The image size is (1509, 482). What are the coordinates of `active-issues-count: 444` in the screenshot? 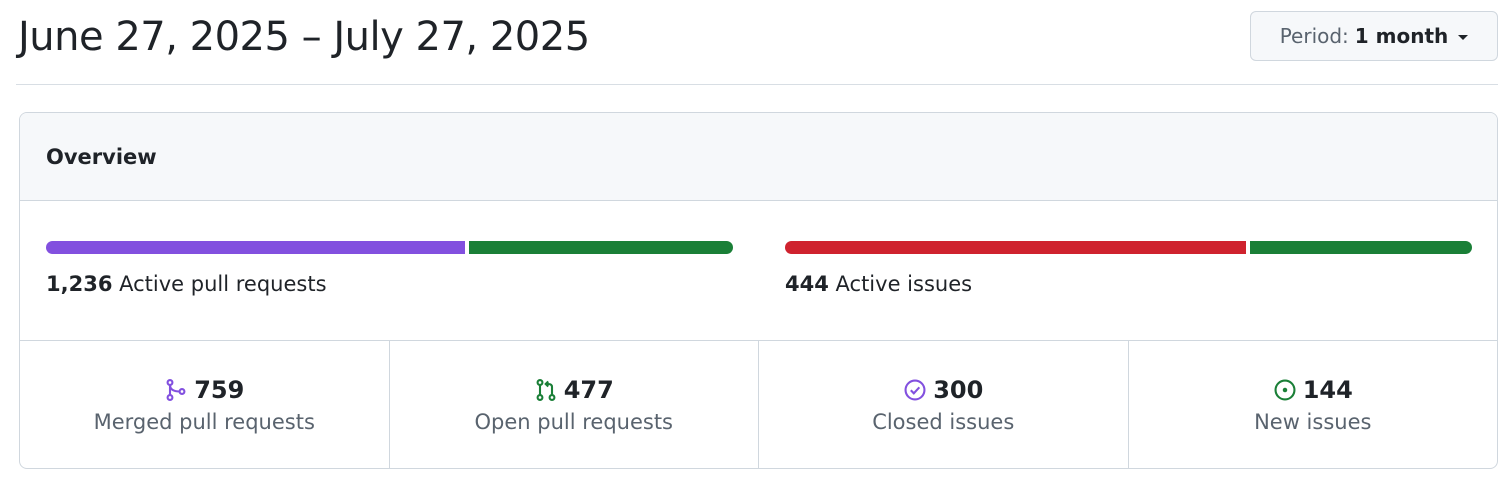 It's located at (807, 284).